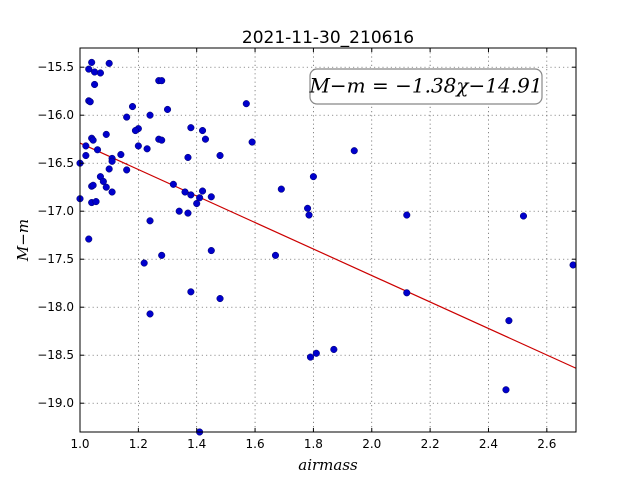 The width and height of the screenshot is (640, 480). What do you see at coordinates (546, 444) in the screenshot?
I see `x-tick-label: 2.6` at bounding box center [546, 444].